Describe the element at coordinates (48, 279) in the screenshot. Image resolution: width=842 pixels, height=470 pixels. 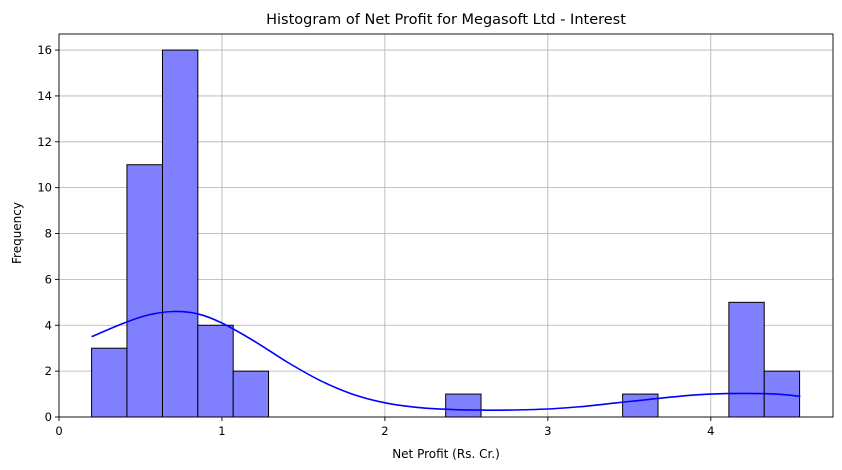
I see `y-tick-label: 6` at that location.